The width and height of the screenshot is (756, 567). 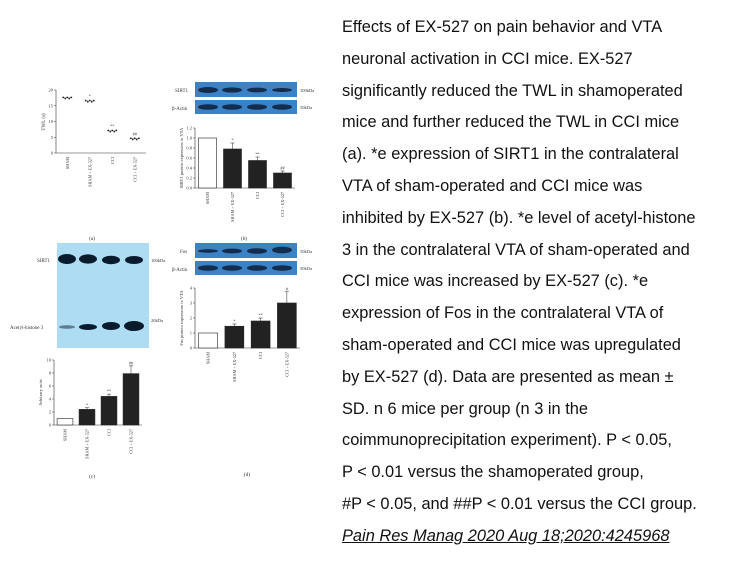 I want to click on panel-c-label: (c), so click(x=92, y=476).